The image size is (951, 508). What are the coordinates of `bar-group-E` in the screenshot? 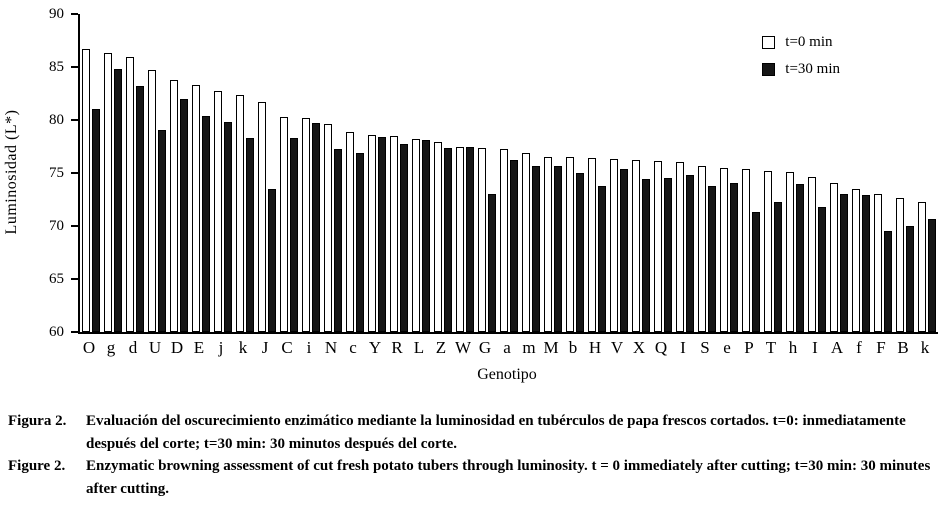 It's located at (201, 173).